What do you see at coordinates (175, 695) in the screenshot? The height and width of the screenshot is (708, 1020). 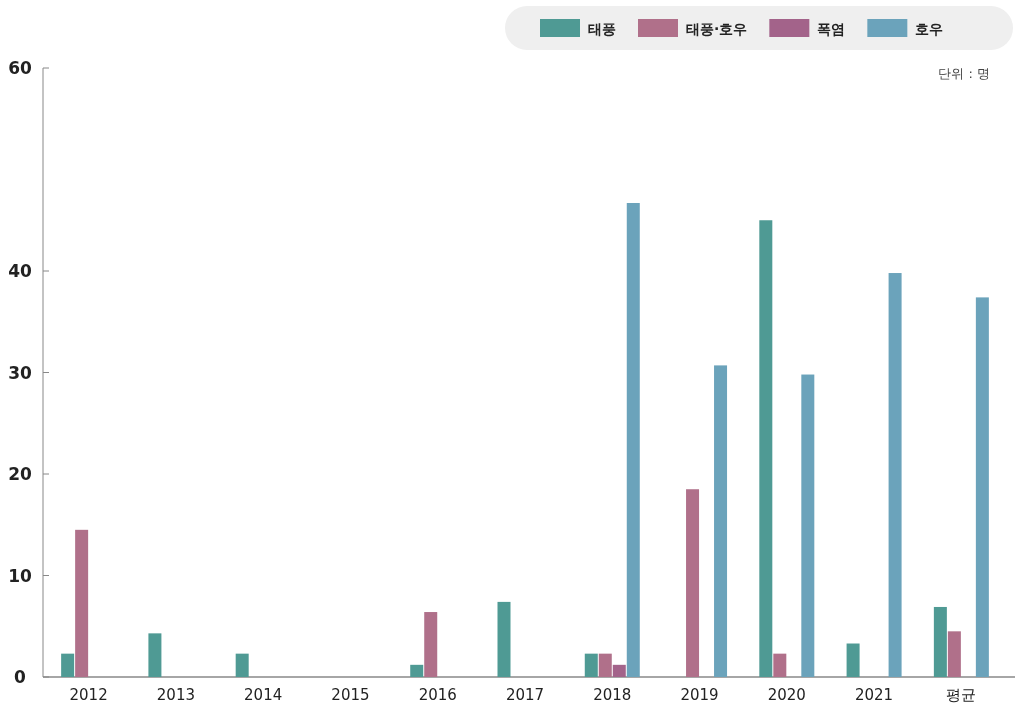 I see `x-tick-label: 2013` at bounding box center [175, 695].